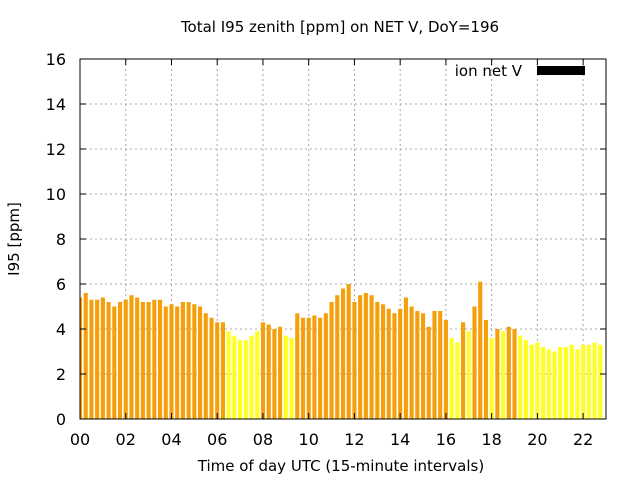 The image size is (640, 480). I want to click on y-tick-label: 14, so click(56, 104).